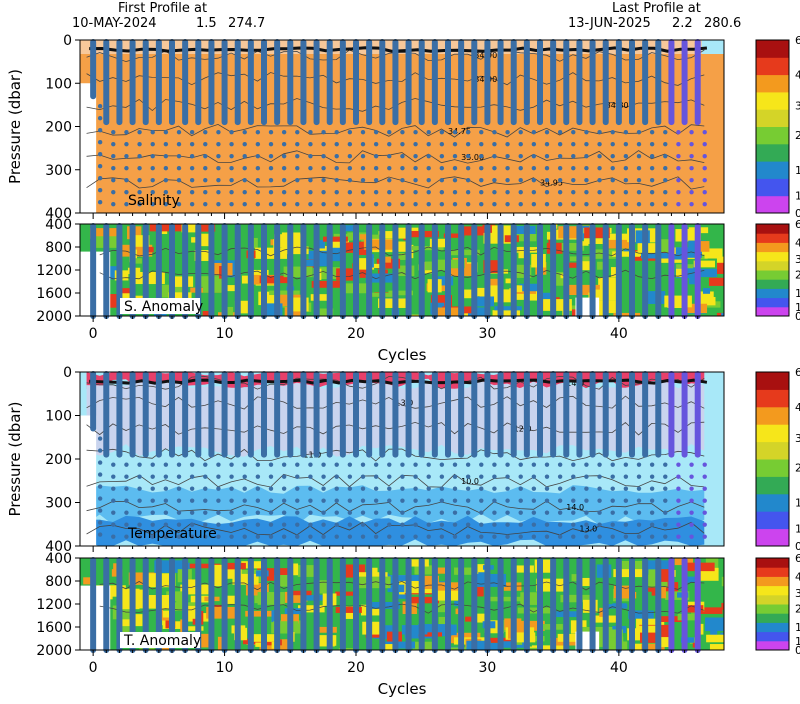 The width and height of the screenshot is (800, 704). Describe the element at coordinates (797, 307) in the screenshot. I see `colorbar-tick-label: 1` at that location.